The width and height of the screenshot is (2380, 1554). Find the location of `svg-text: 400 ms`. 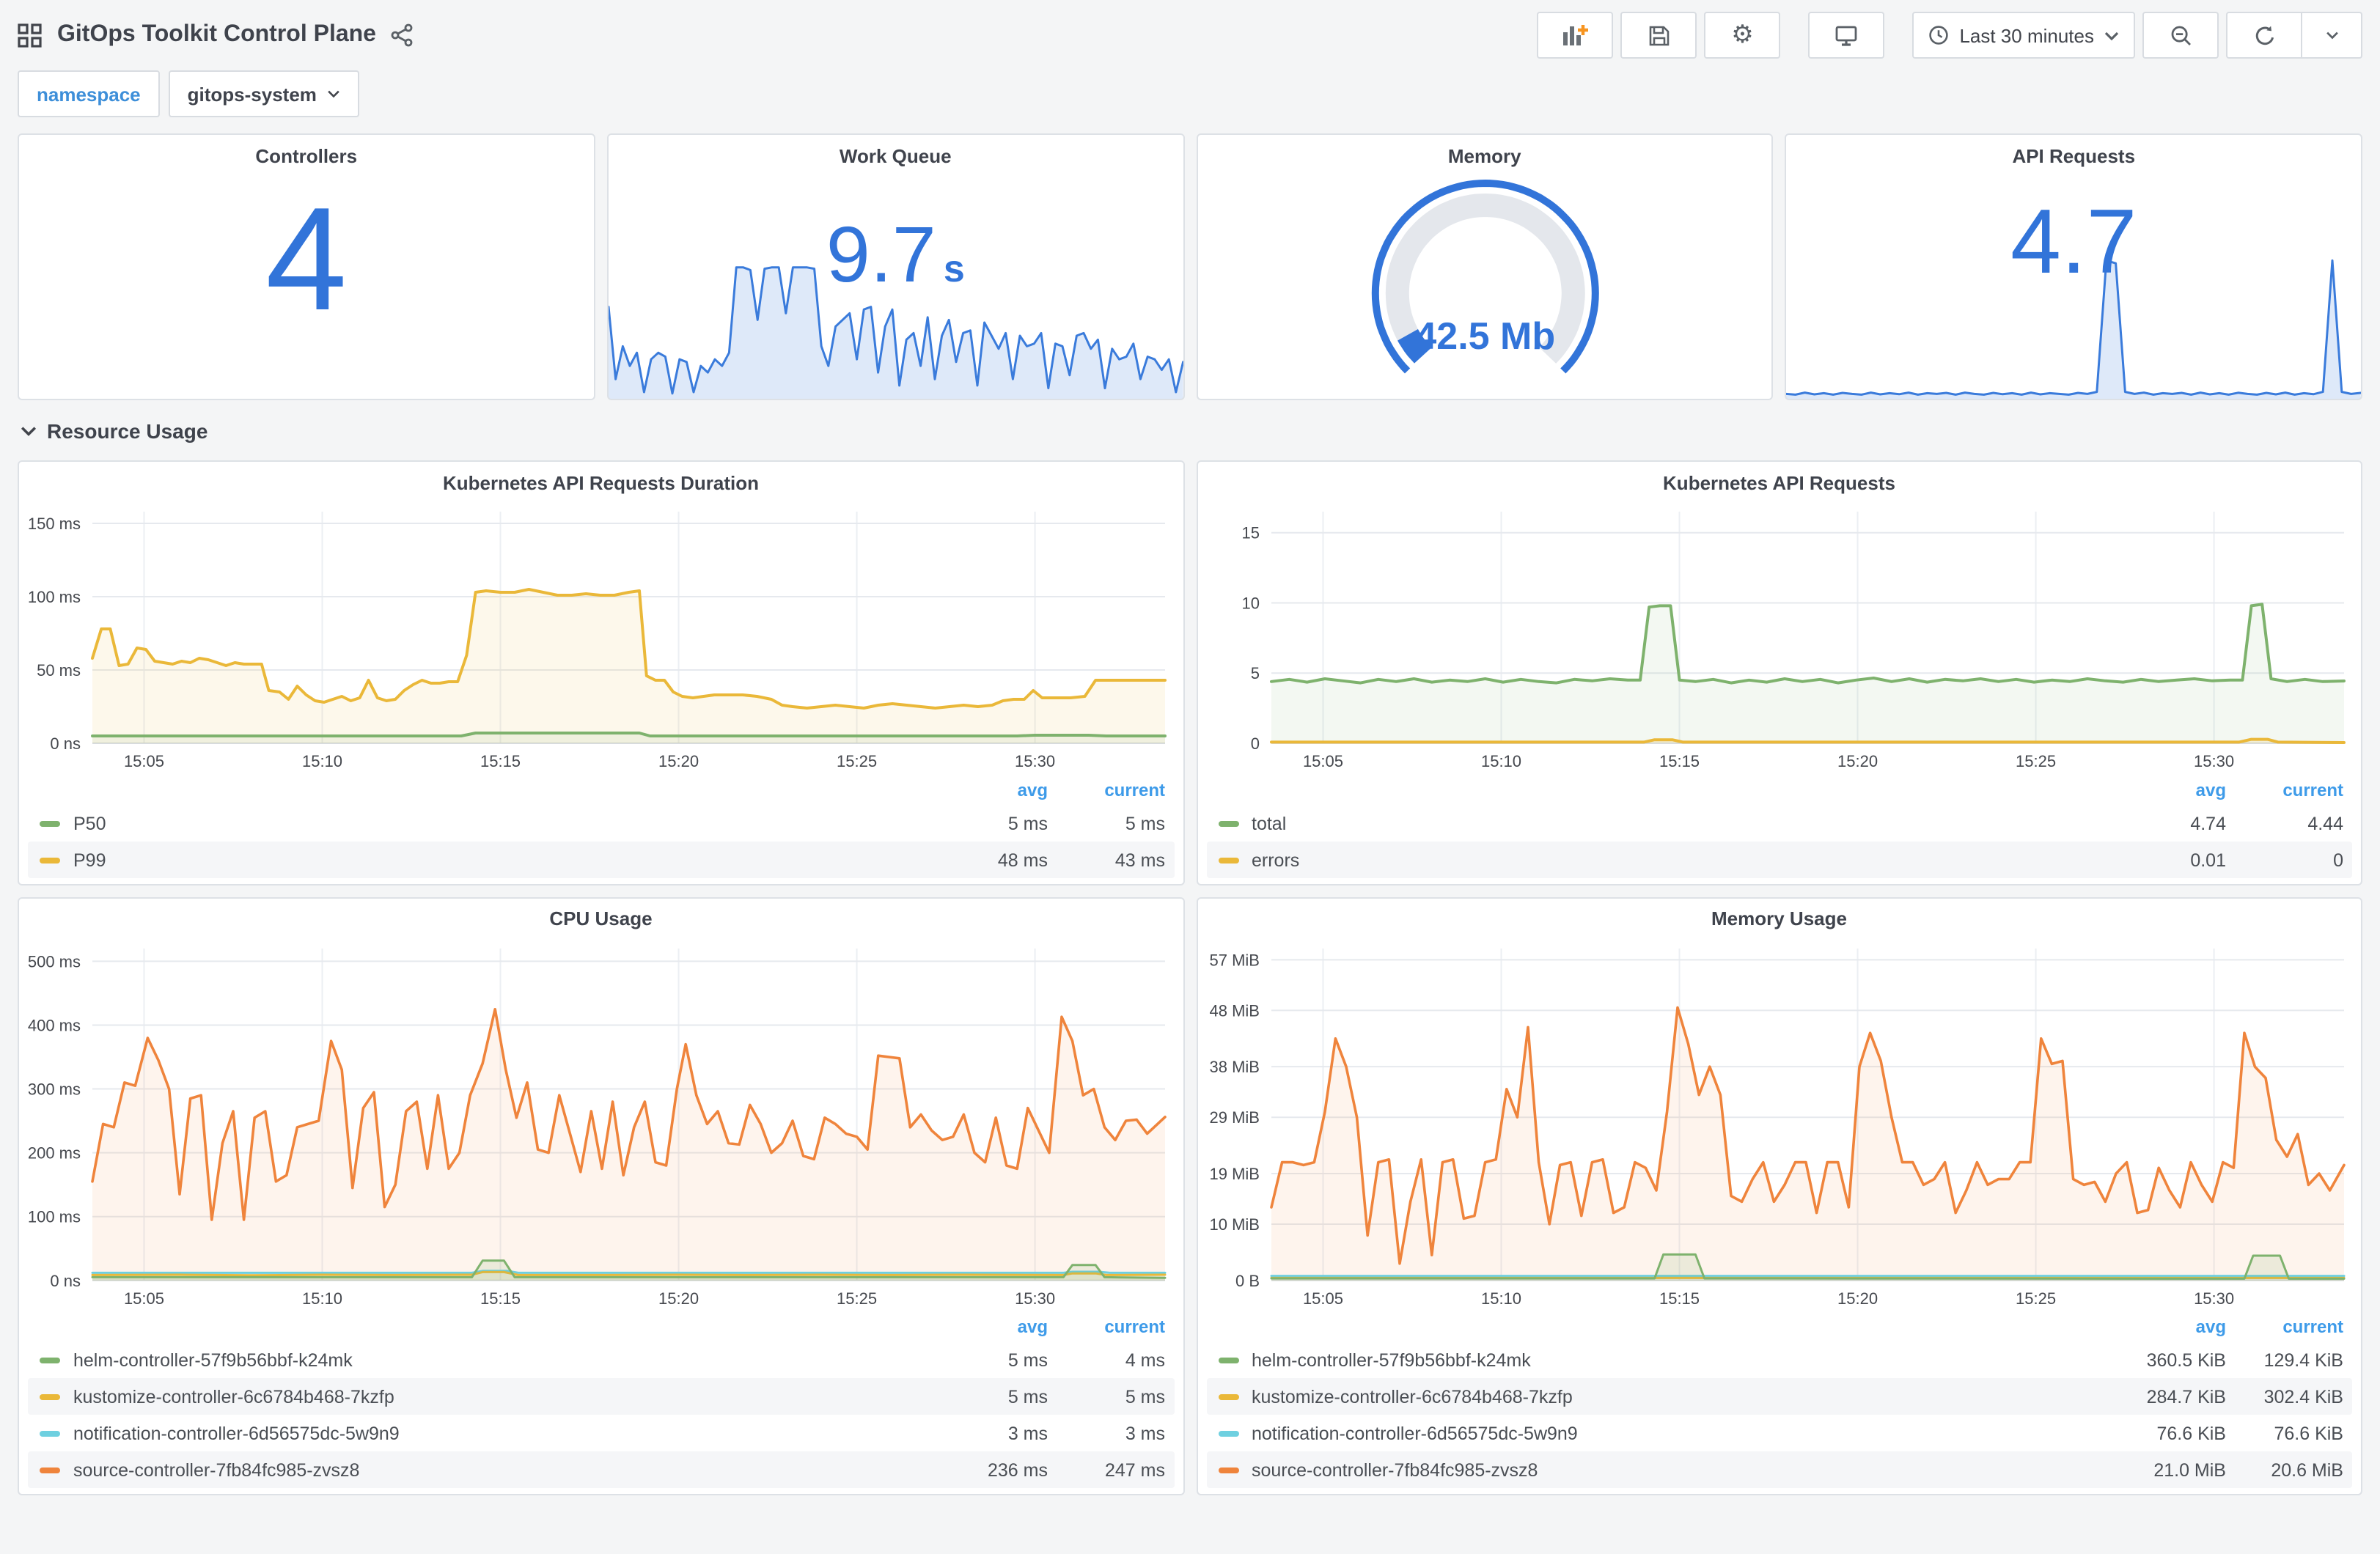

svg-text: 400 ms is located at coordinates (54, 1025).